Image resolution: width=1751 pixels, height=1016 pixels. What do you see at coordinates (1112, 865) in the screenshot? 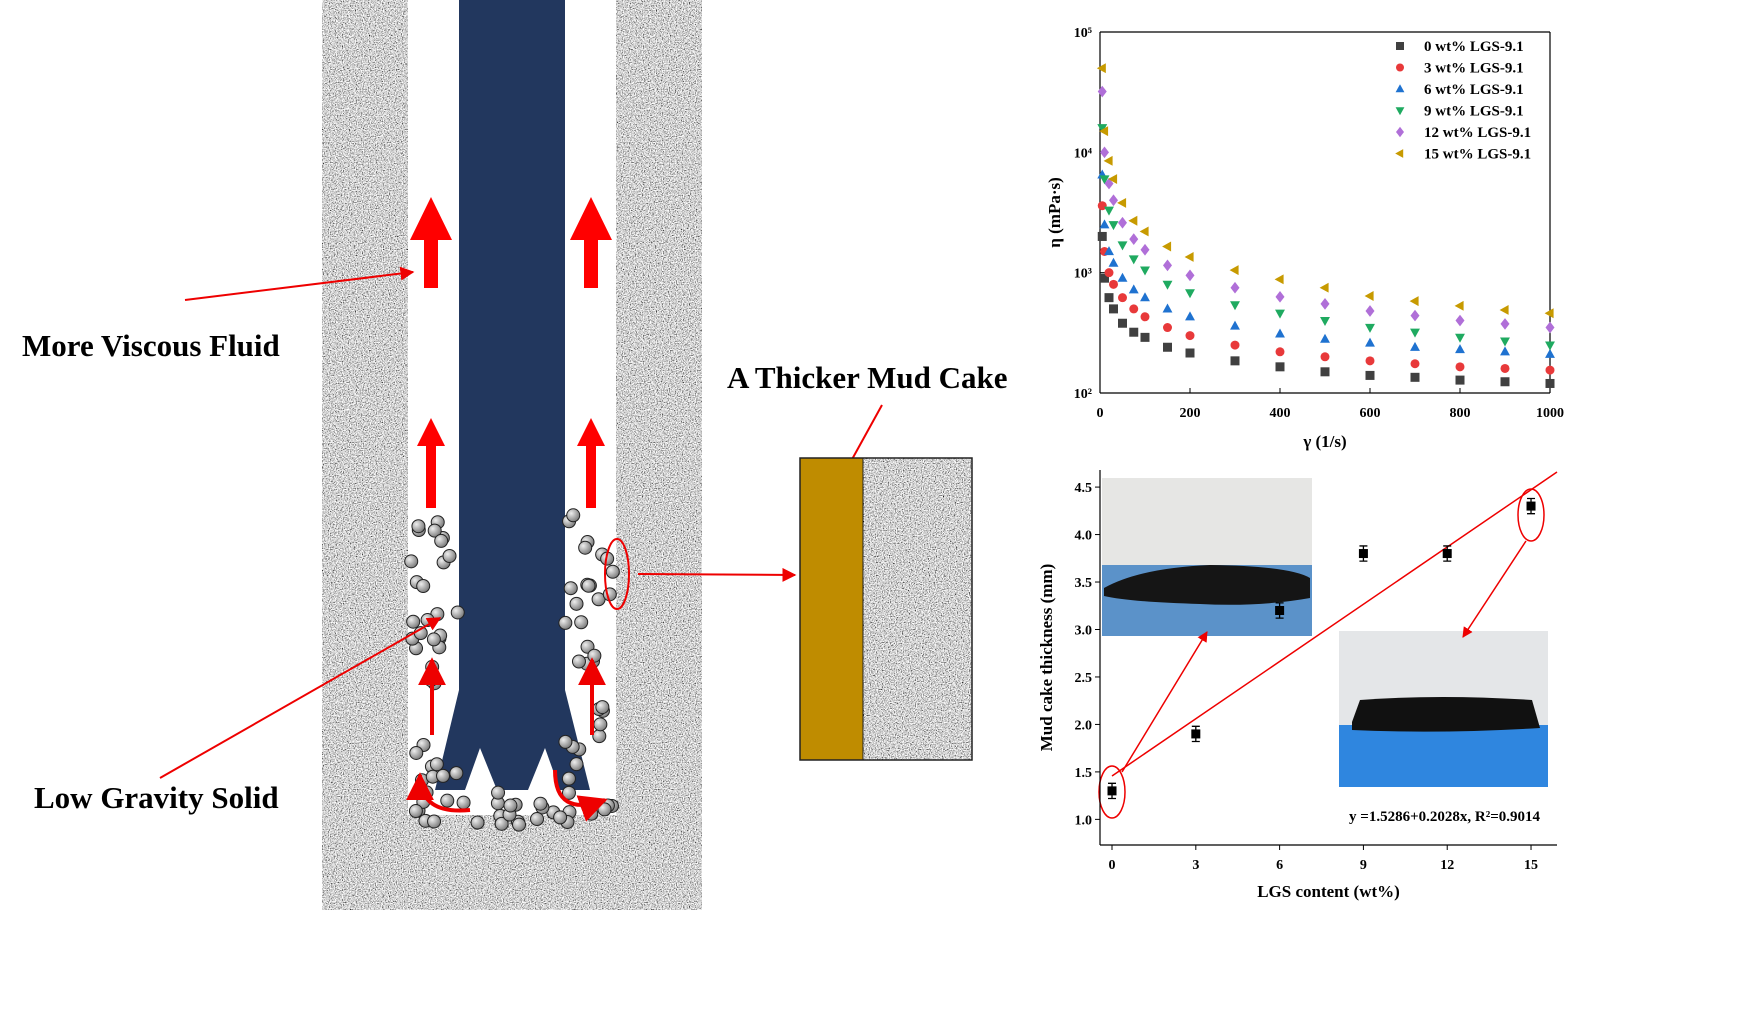
I see `x-tick-label: 0` at bounding box center [1112, 865].